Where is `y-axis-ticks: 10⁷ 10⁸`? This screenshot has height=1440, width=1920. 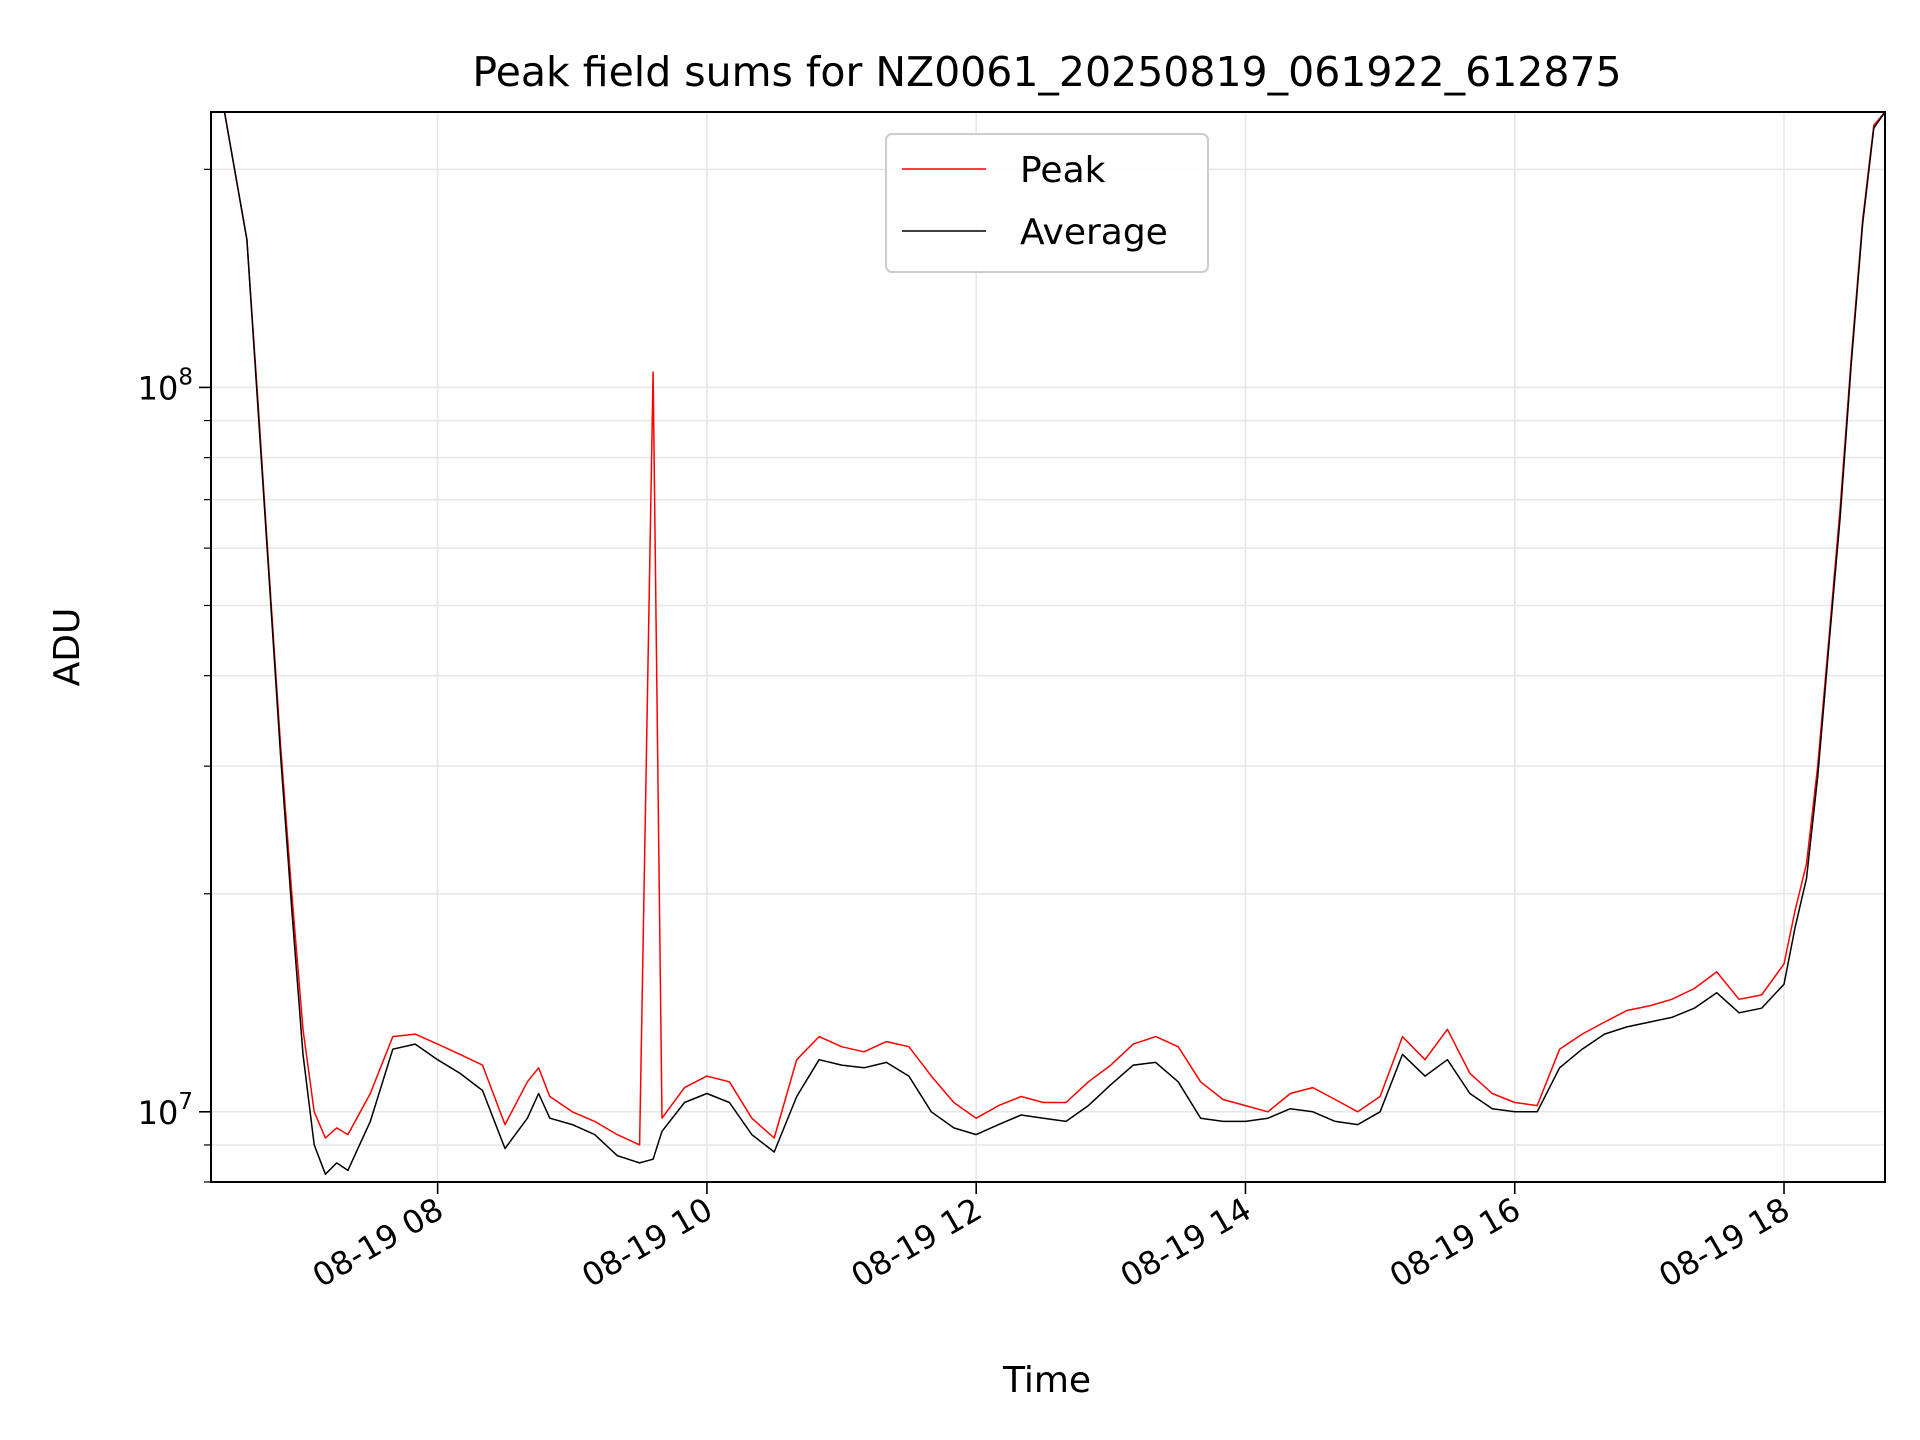 y-axis-ticks: 10⁷ 10⁸ is located at coordinates (174, 675).